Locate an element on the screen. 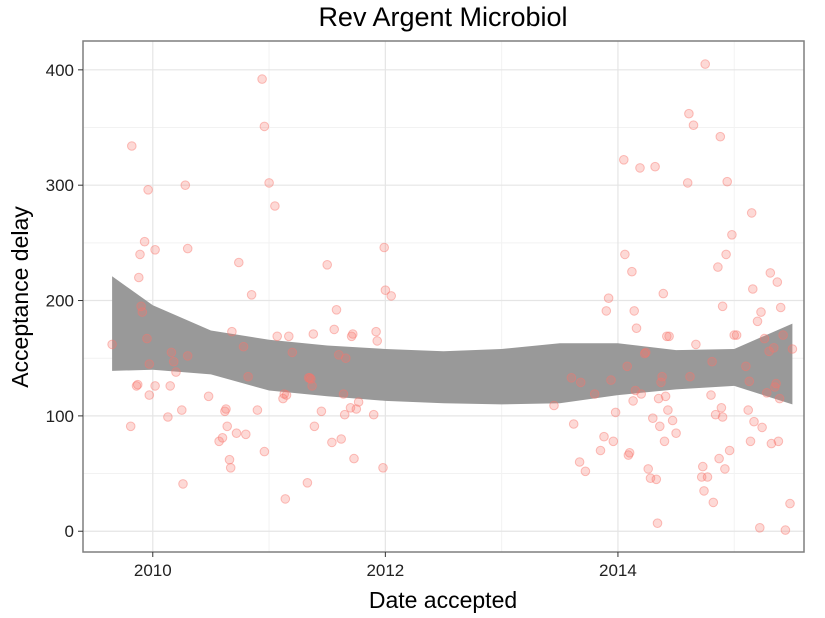 This screenshot has width=825, height=618. y-tick-label: 300 is located at coordinates (60, 185).